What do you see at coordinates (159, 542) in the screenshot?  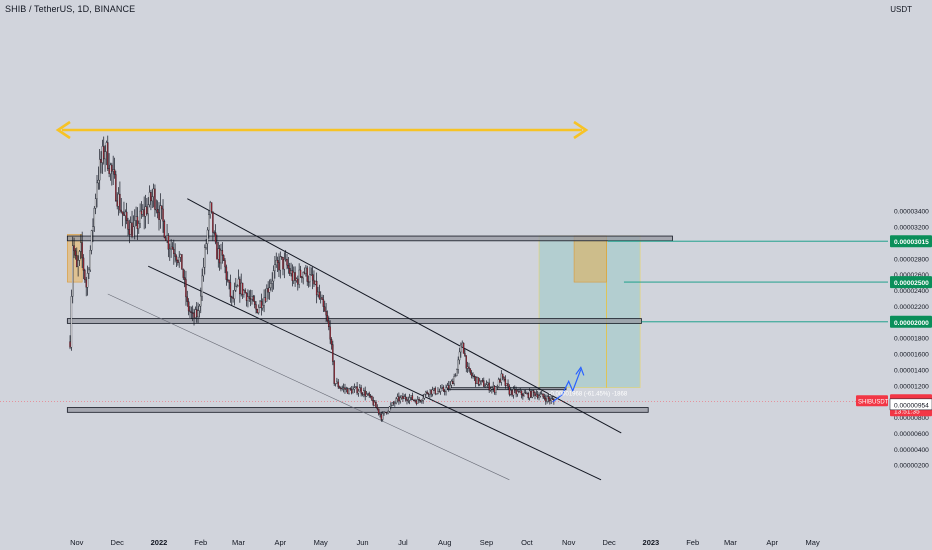 I see `x-tick-label: 2022` at bounding box center [159, 542].